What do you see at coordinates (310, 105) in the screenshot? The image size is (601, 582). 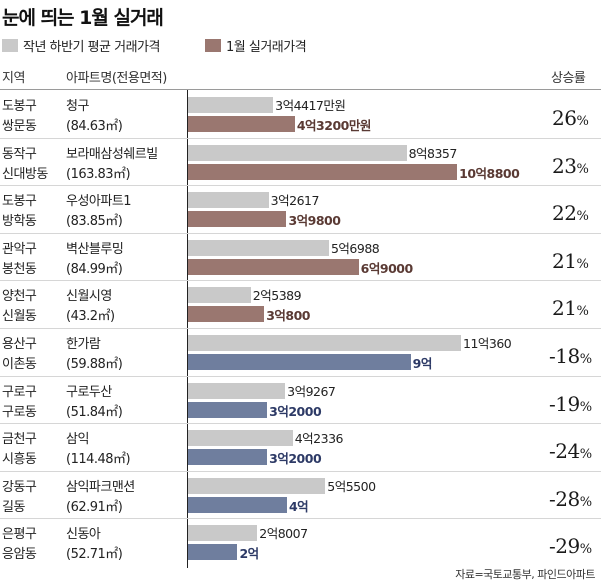 I see `bar-label-prev: 3억4417만원` at bounding box center [310, 105].